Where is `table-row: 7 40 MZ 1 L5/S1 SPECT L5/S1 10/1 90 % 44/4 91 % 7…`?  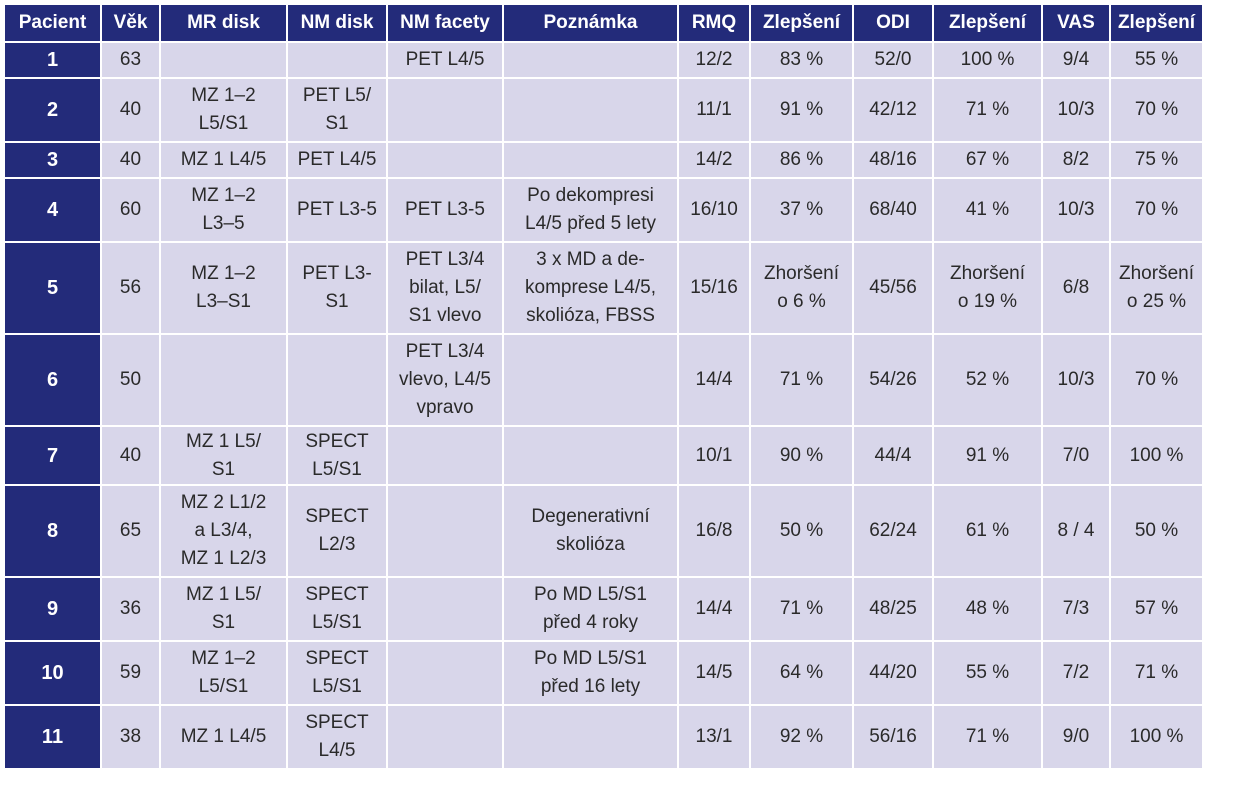
table-row: 7 40 MZ 1 L5/S1 SPECT L5/S1 10/1 90 % 44/4 91 % 7… is located at coordinates (603, 455).